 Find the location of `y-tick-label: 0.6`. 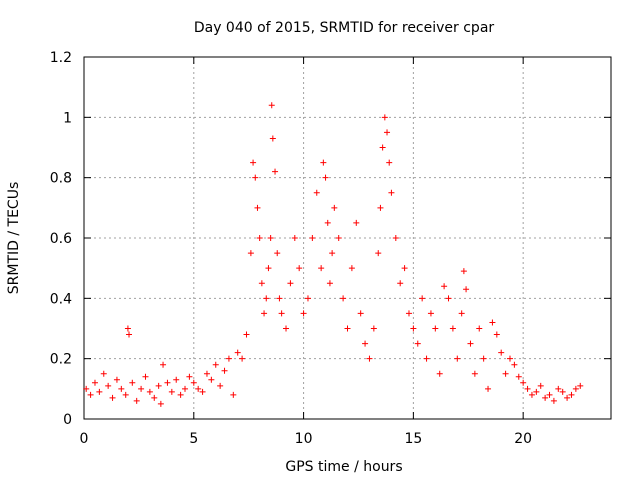

y-tick-label: 0.6 is located at coordinates (61, 239).